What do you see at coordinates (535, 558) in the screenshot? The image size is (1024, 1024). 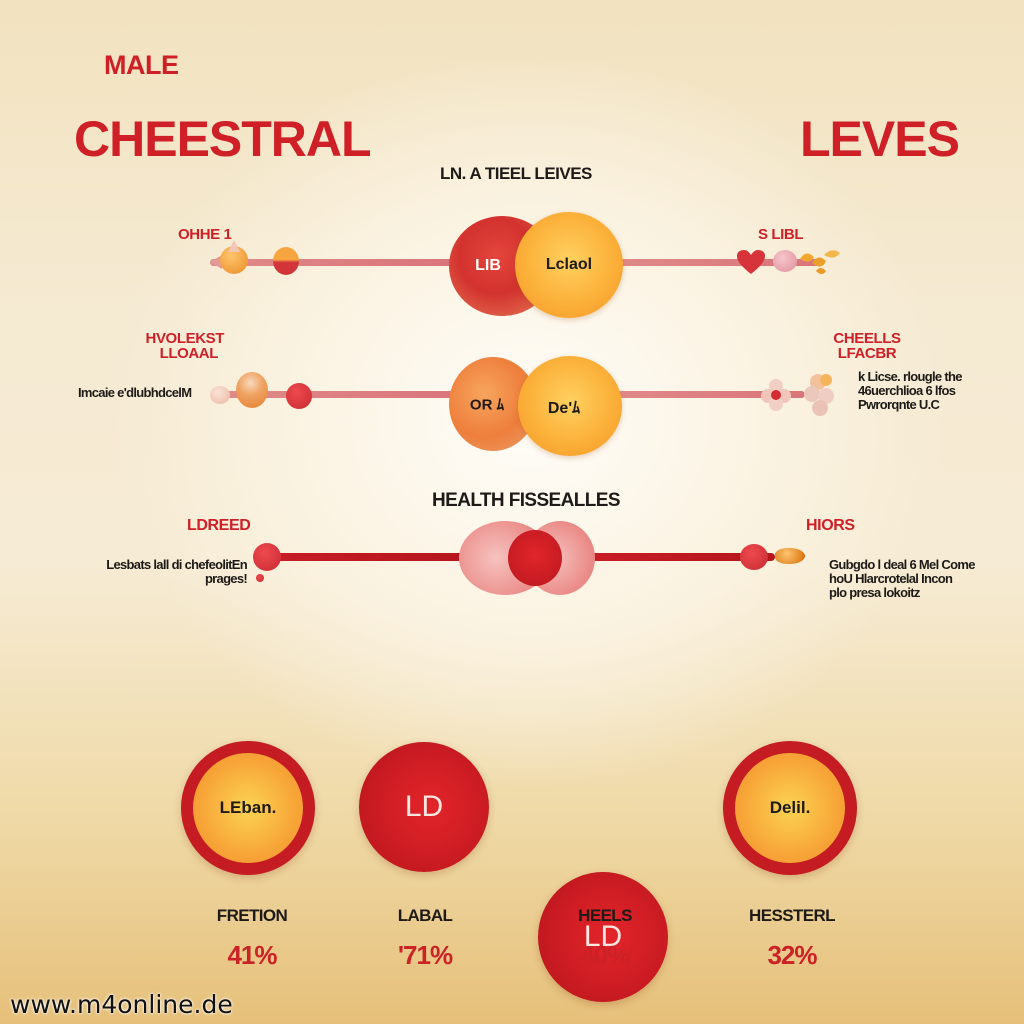 I see `health-orb-core` at bounding box center [535, 558].